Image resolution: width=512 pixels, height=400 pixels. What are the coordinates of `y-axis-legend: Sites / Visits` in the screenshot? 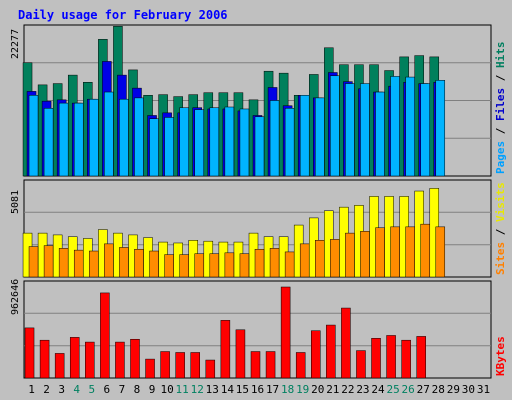 It's located at (500, 228).